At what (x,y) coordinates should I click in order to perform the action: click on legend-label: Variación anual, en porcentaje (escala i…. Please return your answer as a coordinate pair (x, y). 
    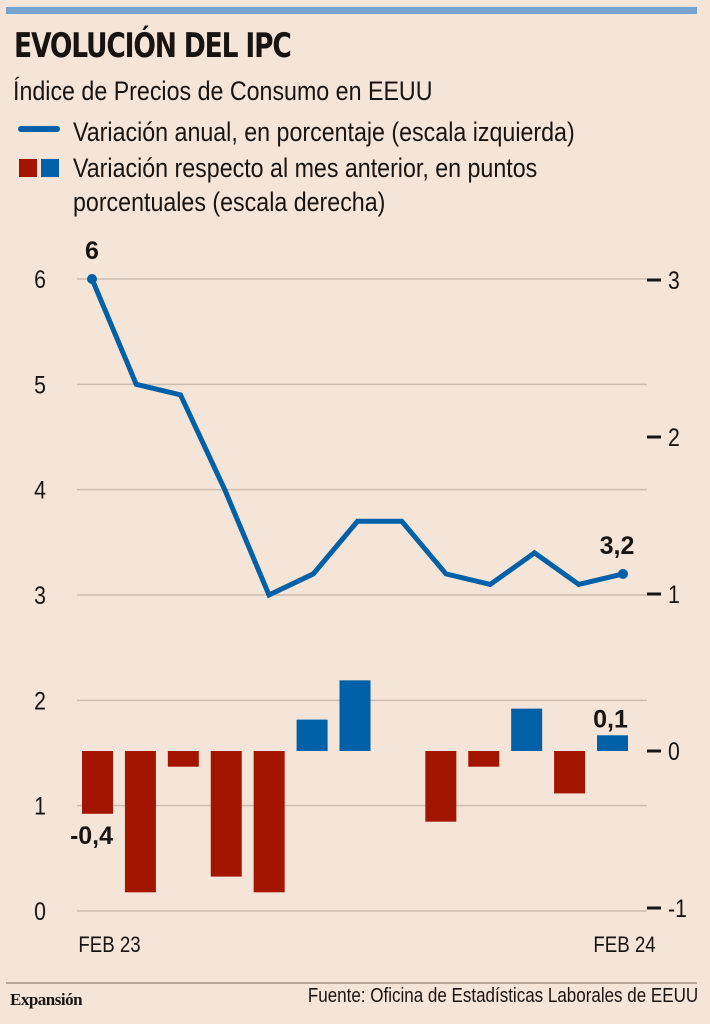
    Looking at the image, I should click on (324, 132).